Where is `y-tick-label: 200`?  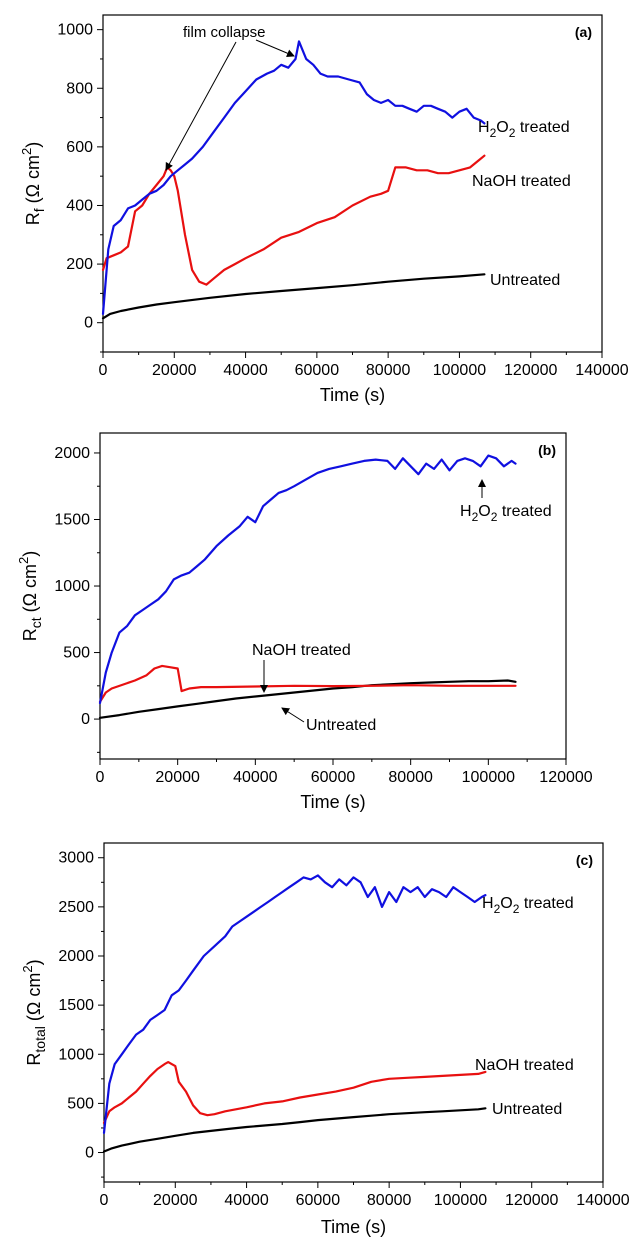 y-tick-label: 200 is located at coordinates (79, 264).